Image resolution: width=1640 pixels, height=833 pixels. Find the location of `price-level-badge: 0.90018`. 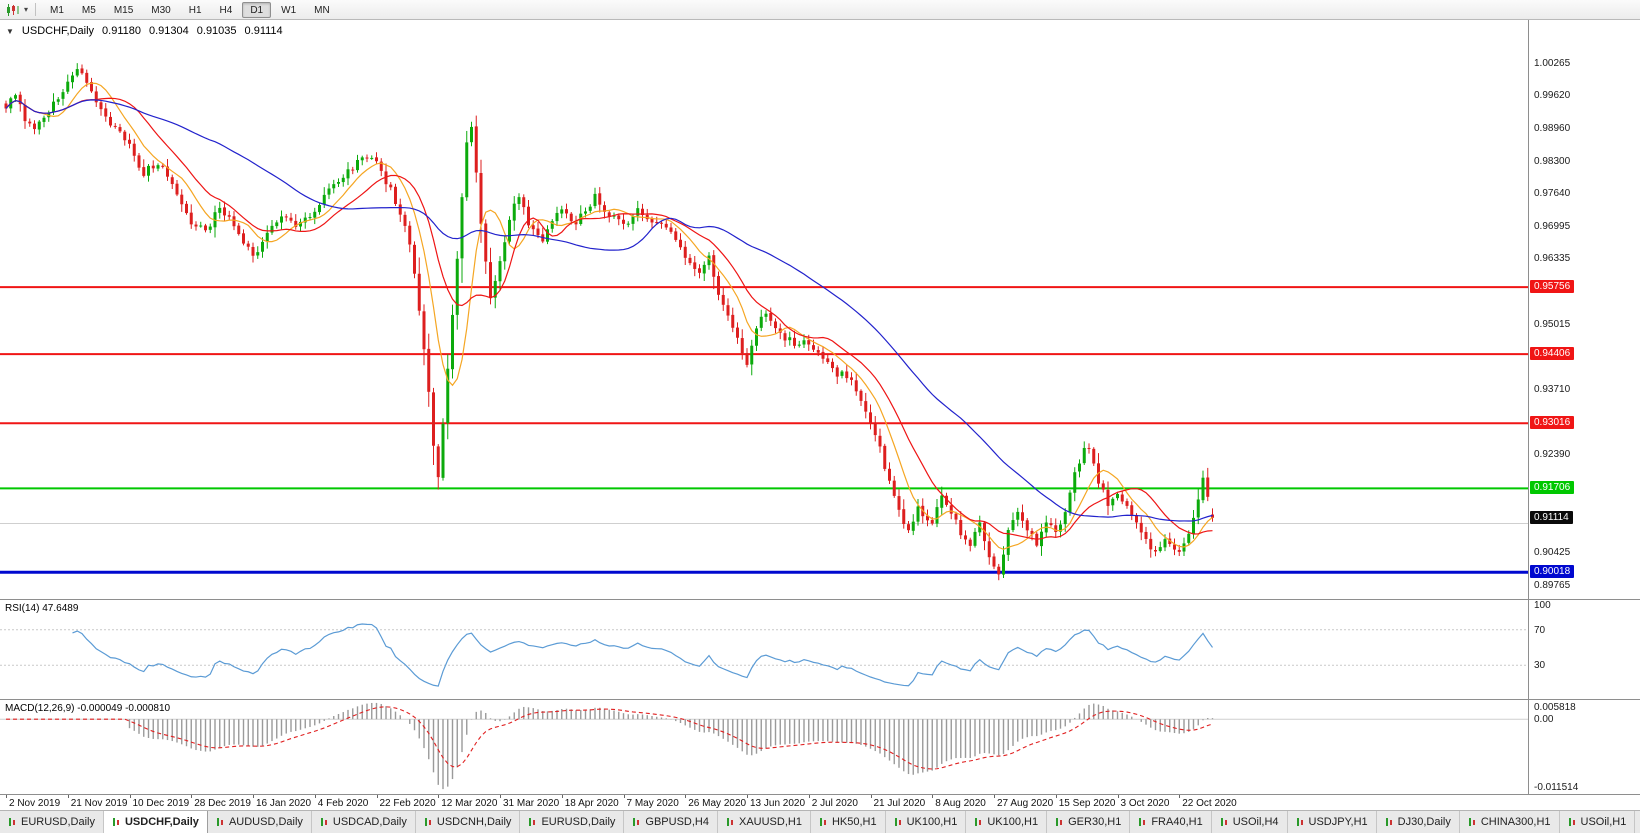

price-level-badge: 0.90018 is located at coordinates (1552, 572).